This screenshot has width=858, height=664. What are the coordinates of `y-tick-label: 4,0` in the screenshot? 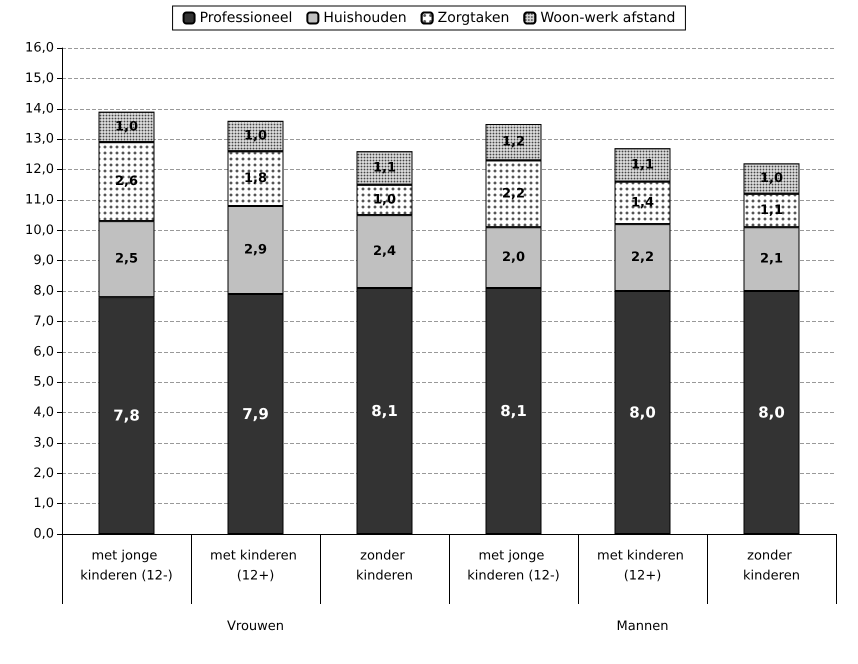 It's located at (43, 412).